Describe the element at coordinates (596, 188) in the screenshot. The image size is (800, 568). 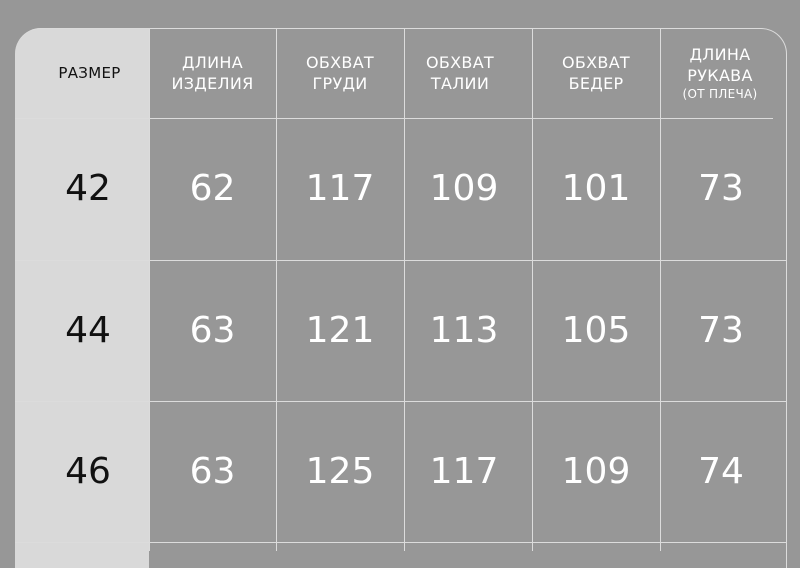
I see `measurement-value: 101` at that location.